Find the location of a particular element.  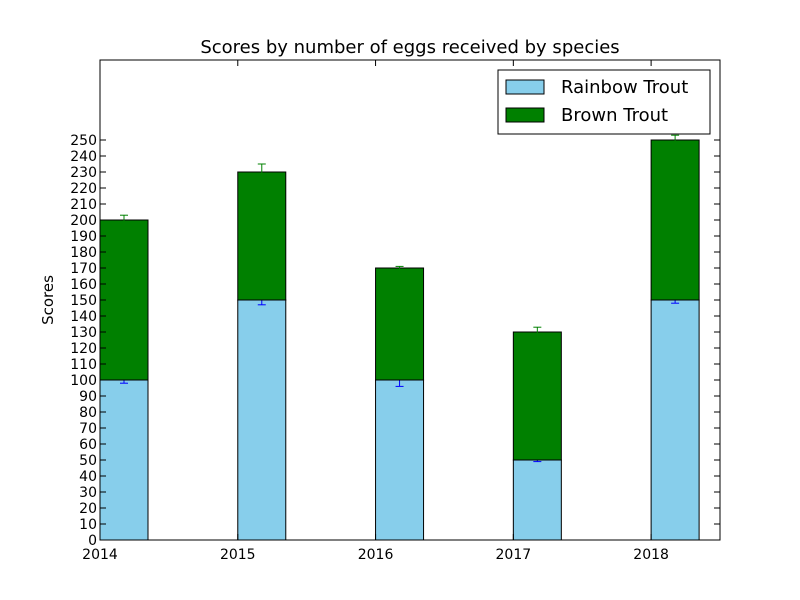

y-tick-label: 140 is located at coordinates (83, 317).